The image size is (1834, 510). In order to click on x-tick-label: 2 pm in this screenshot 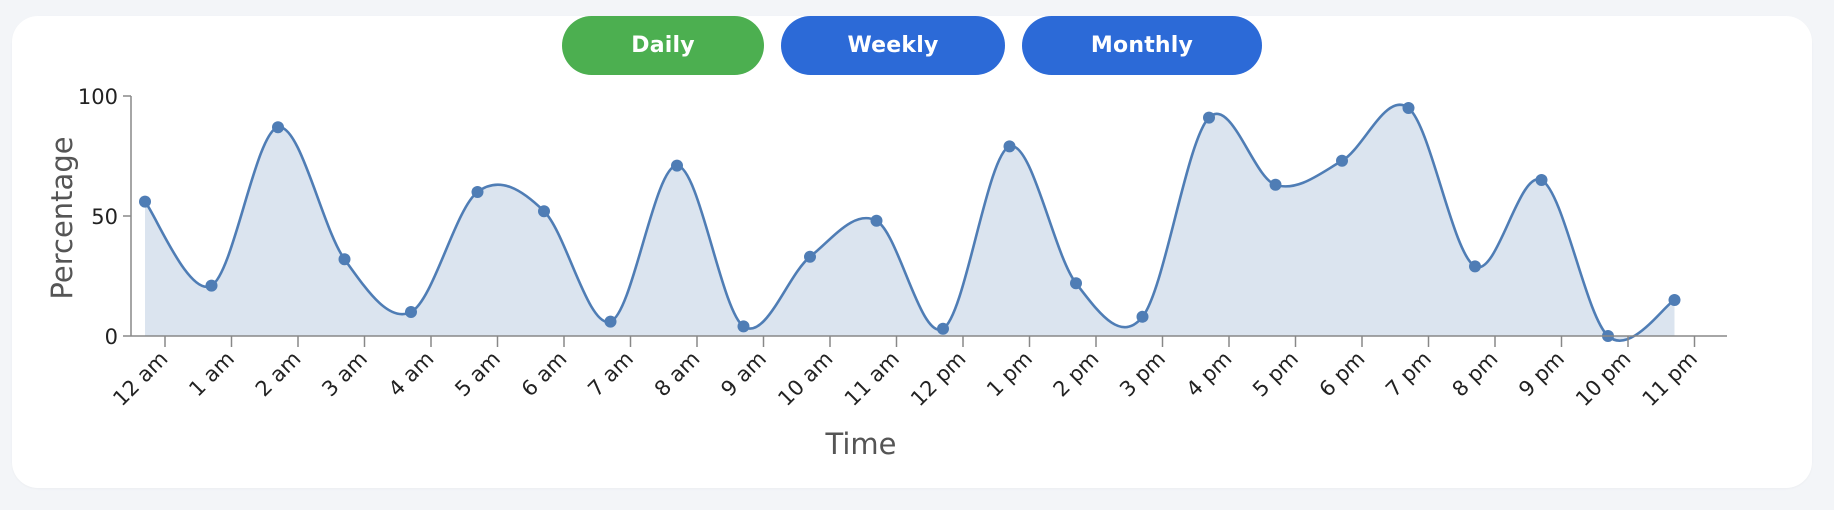, I will do `click(1076, 374)`.